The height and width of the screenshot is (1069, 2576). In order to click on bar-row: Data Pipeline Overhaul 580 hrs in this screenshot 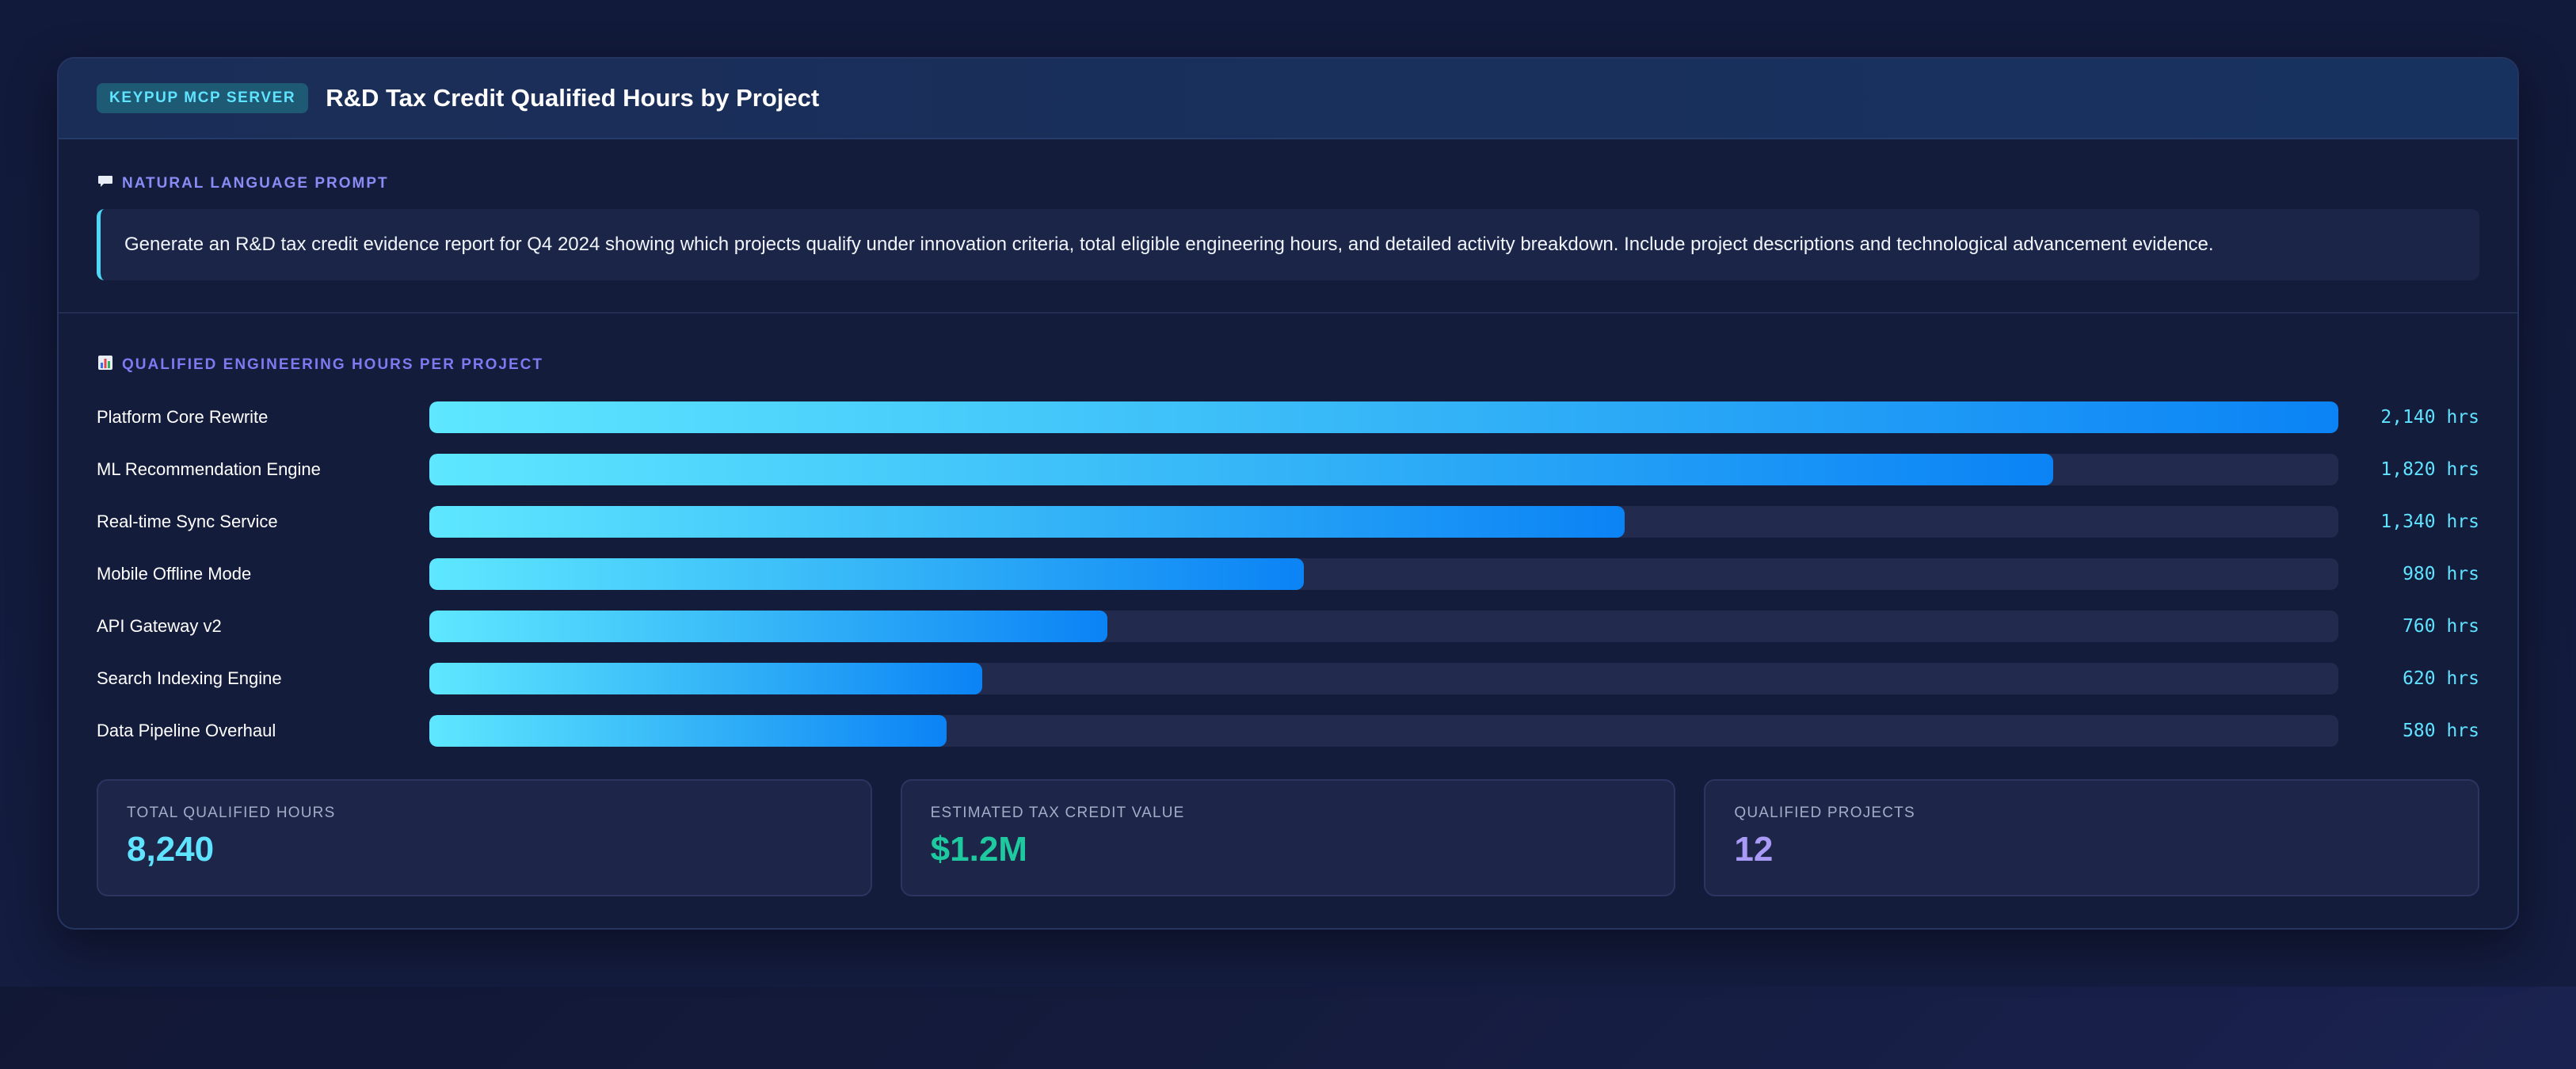, I will do `click(1288, 731)`.